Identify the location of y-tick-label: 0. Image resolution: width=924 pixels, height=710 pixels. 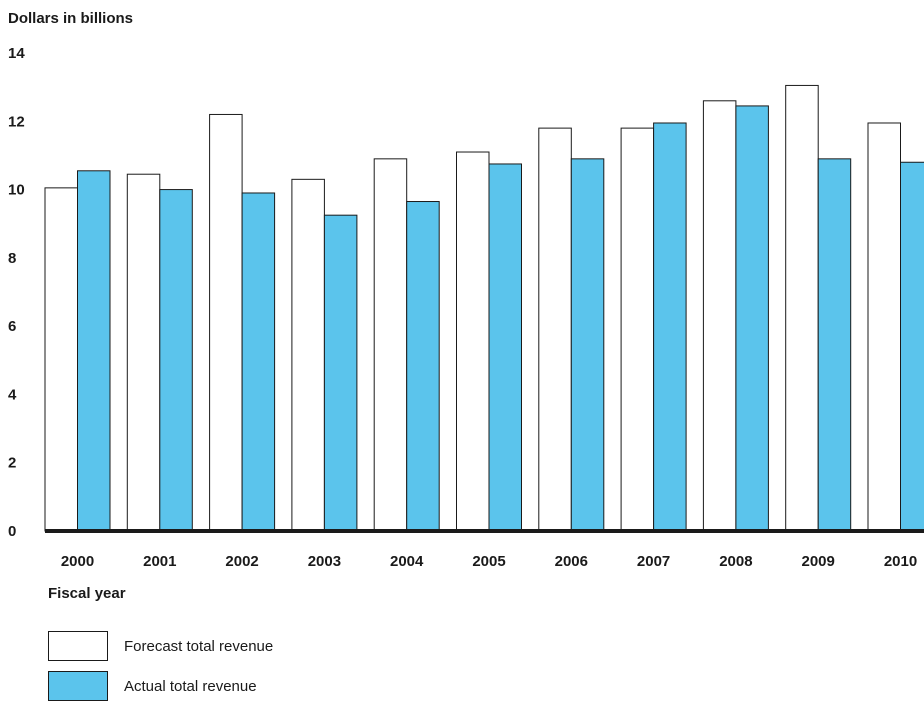
(12, 531).